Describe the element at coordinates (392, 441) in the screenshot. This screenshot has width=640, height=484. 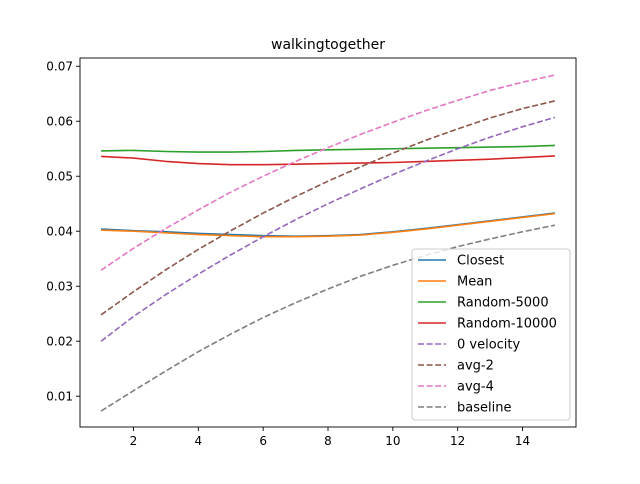
I see `x-tick-label: 10` at that location.